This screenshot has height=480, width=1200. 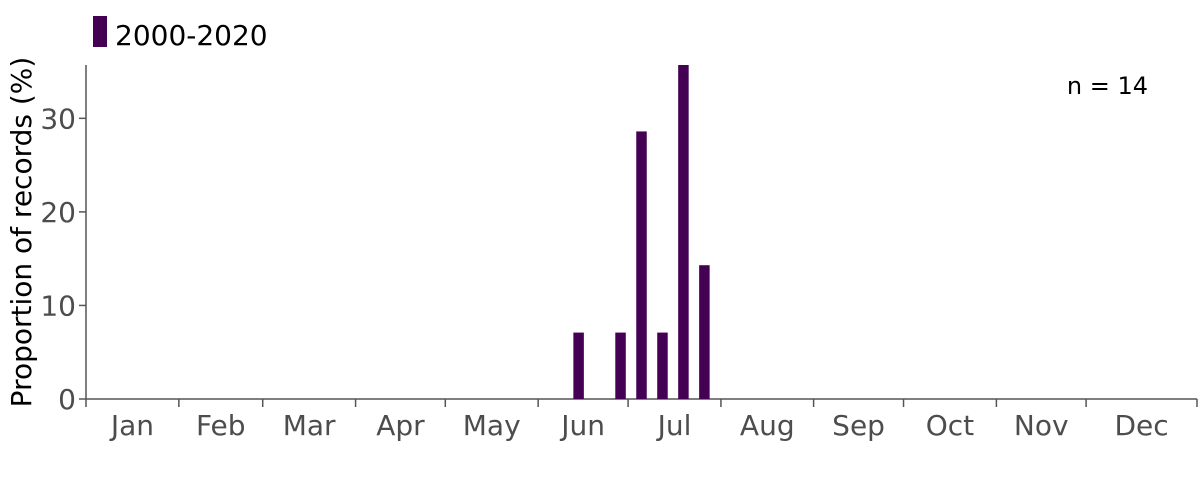 I want to click on bars, so click(x=641, y=232).